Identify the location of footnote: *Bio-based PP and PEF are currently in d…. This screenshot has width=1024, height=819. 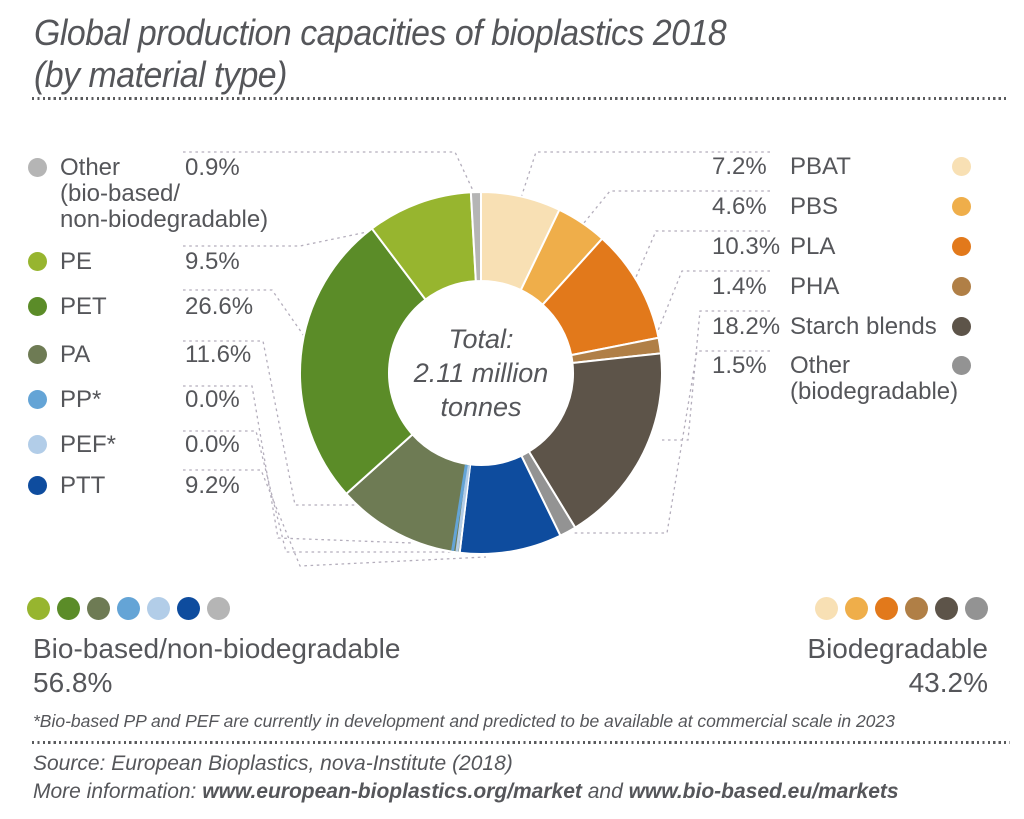
(464, 721).